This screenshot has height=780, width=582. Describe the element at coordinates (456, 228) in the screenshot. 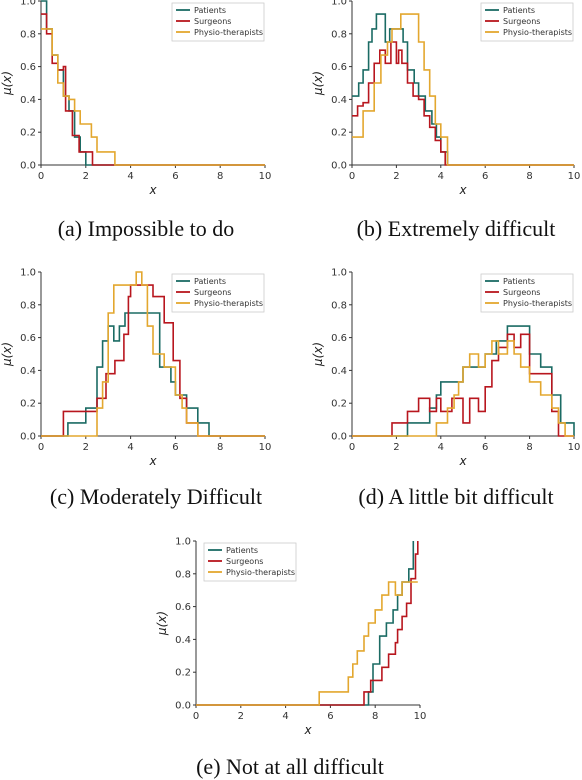

I see `panel-caption: (b) Extremely difficult` at that location.